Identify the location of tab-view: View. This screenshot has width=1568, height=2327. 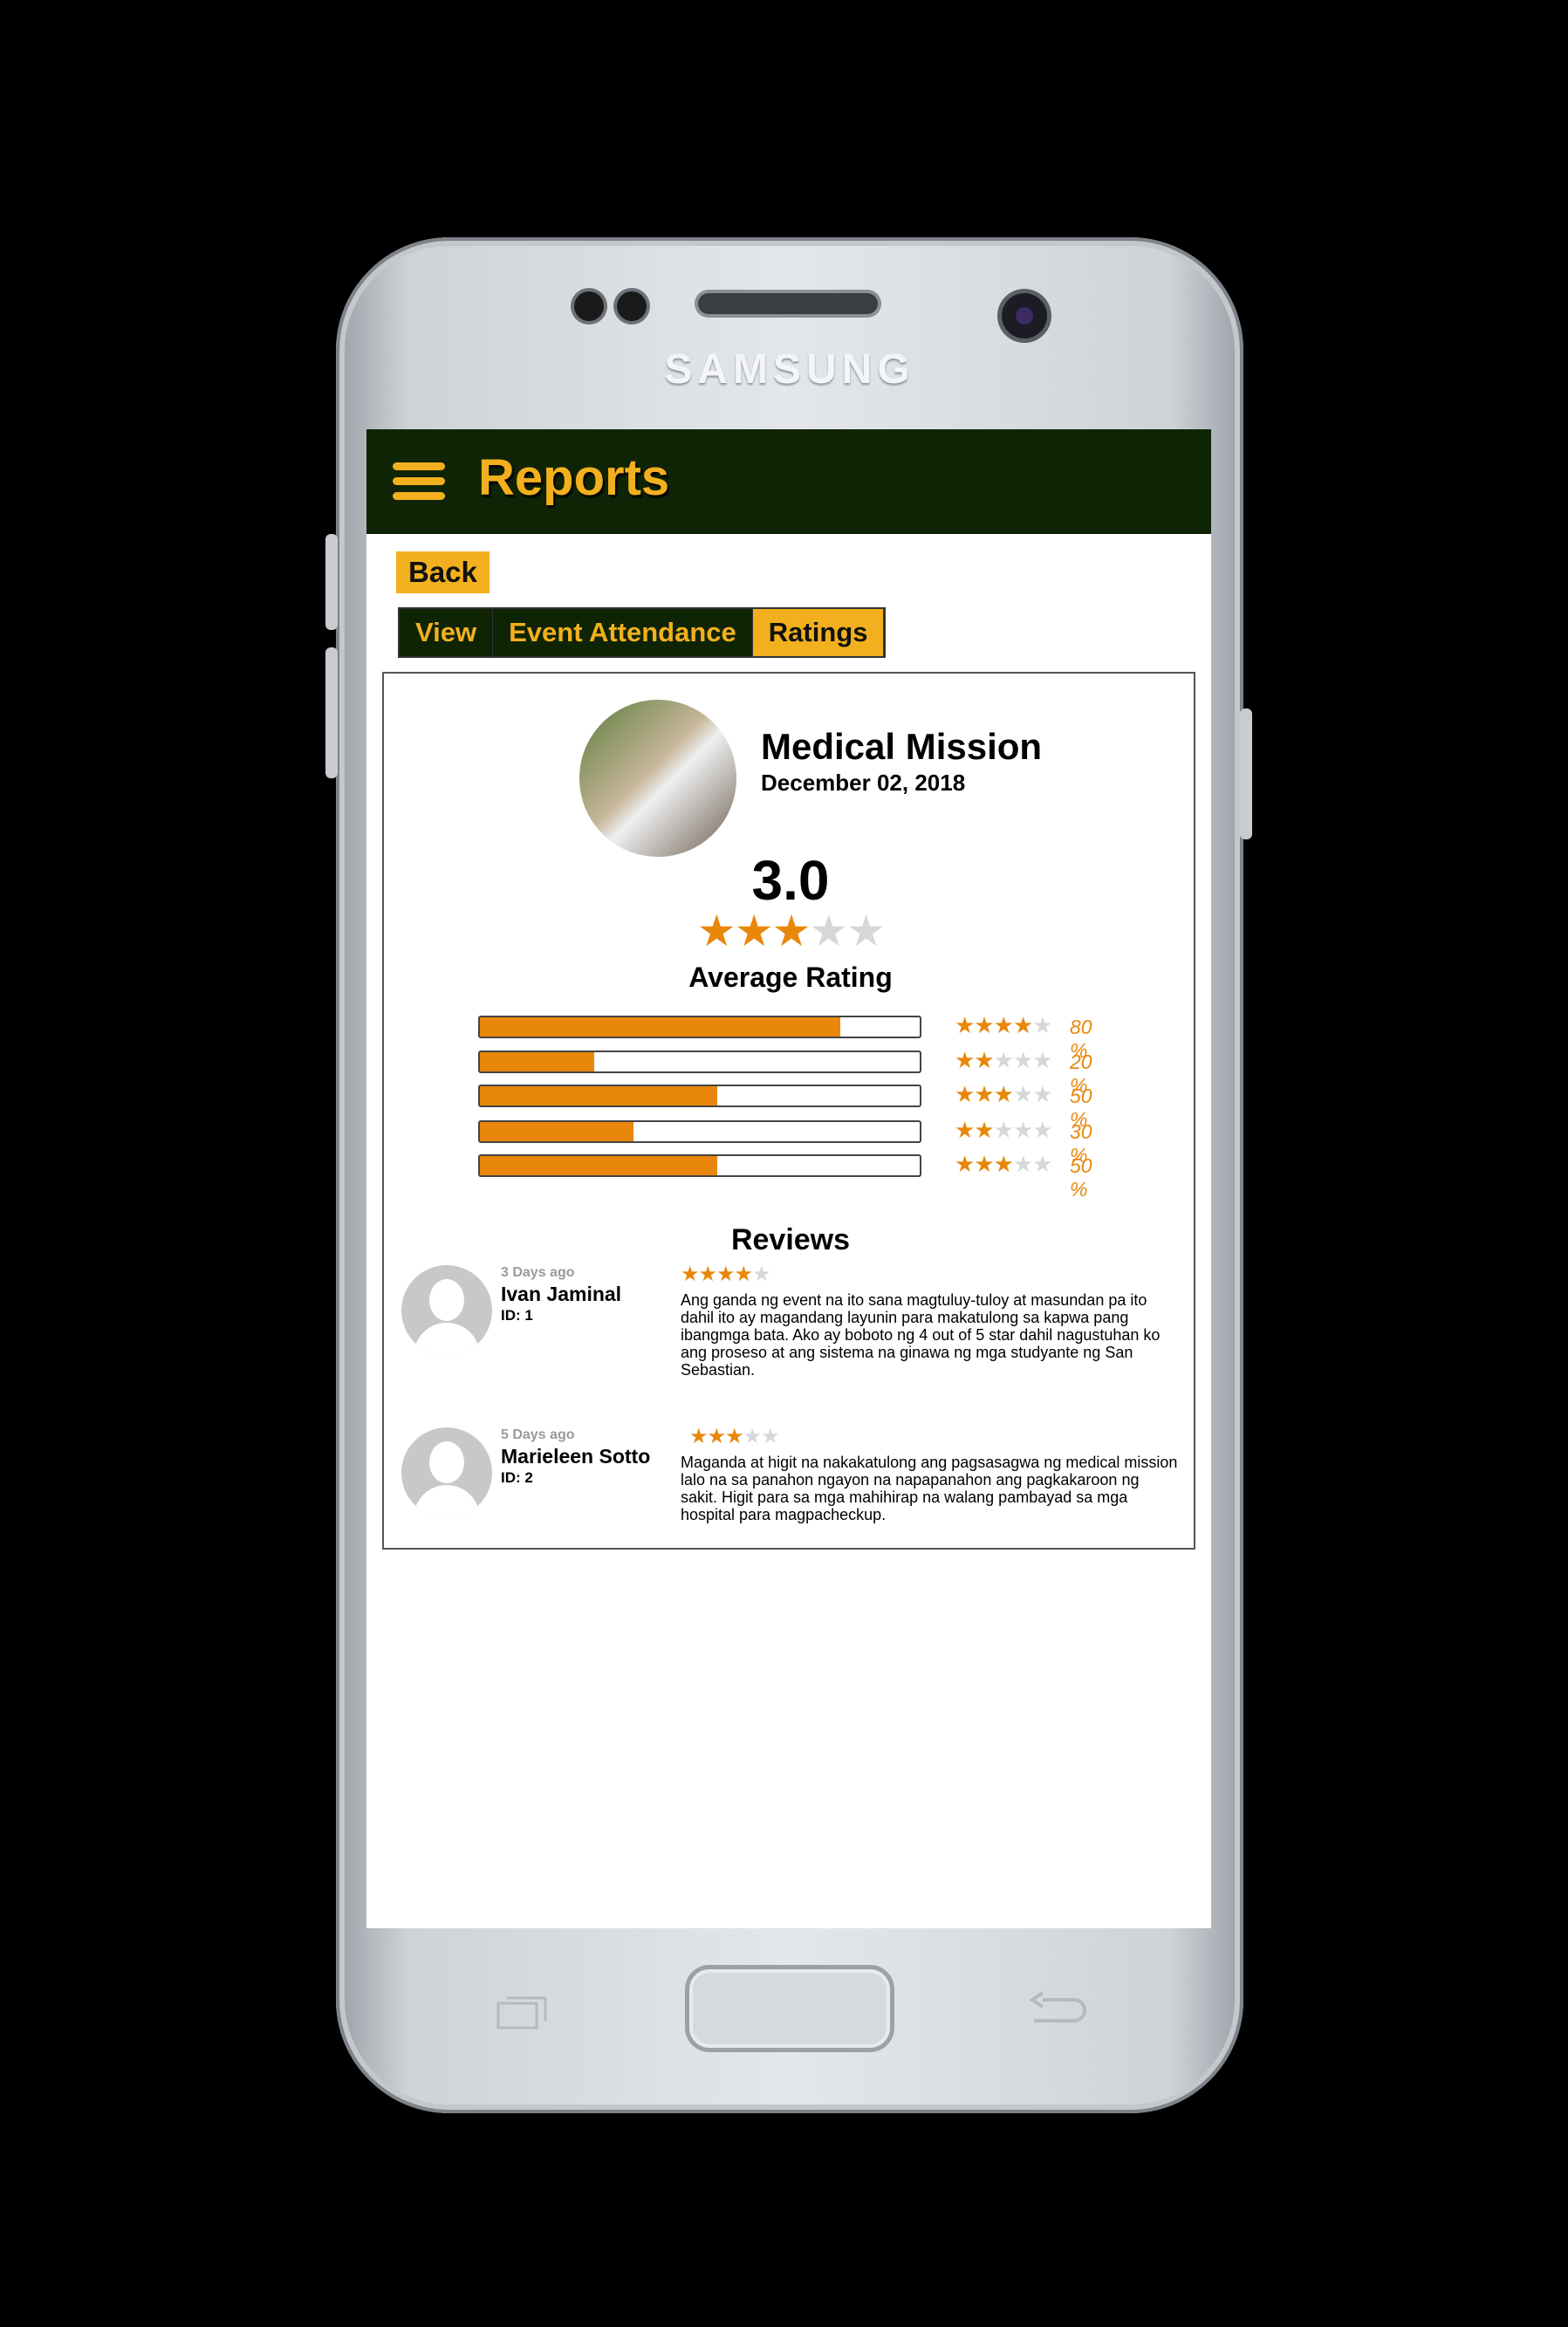
(447, 632).